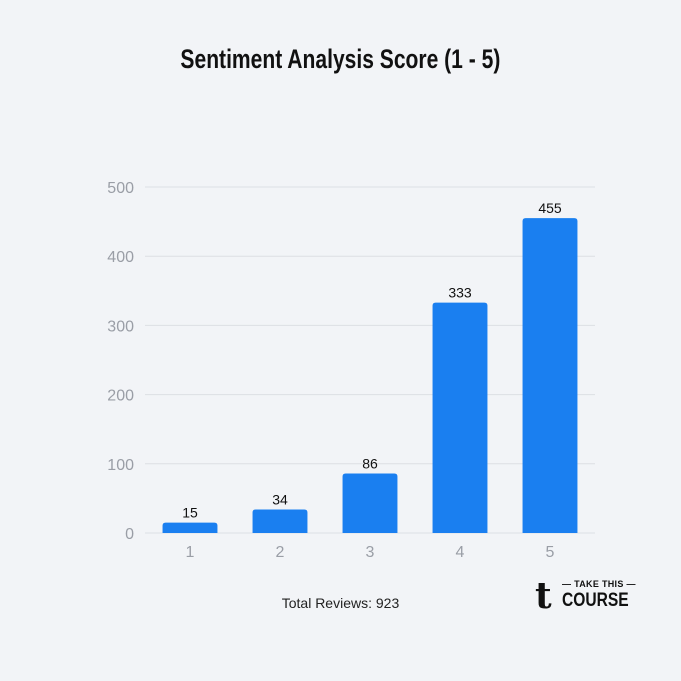  What do you see at coordinates (120, 257) in the screenshot?
I see `y-tick-label: 400` at bounding box center [120, 257].